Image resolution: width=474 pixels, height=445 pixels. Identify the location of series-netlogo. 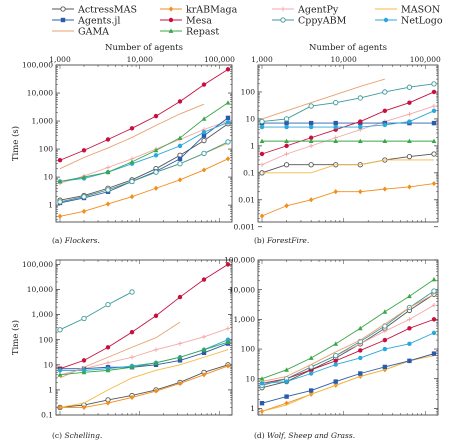
(348, 358).